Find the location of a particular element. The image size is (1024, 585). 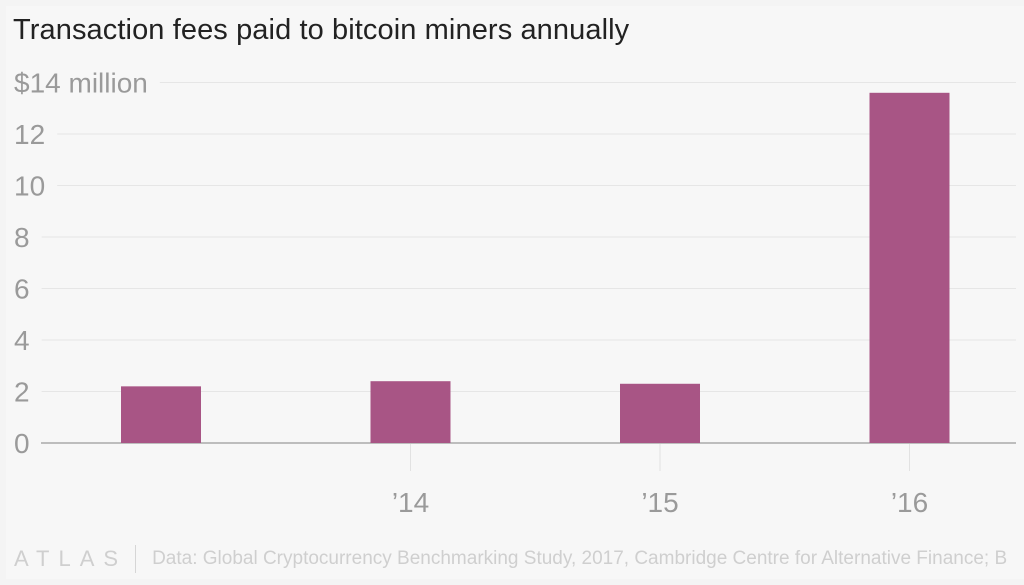

x-tick-label: ’15 is located at coordinates (659, 502).